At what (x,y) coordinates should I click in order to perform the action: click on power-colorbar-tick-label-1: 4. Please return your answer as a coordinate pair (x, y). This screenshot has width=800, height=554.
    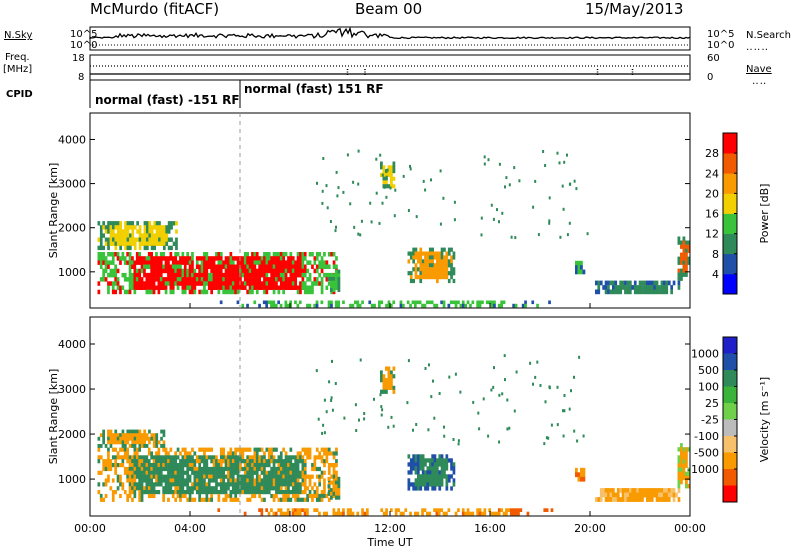
    Looking at the image, I should click on (715, 274).